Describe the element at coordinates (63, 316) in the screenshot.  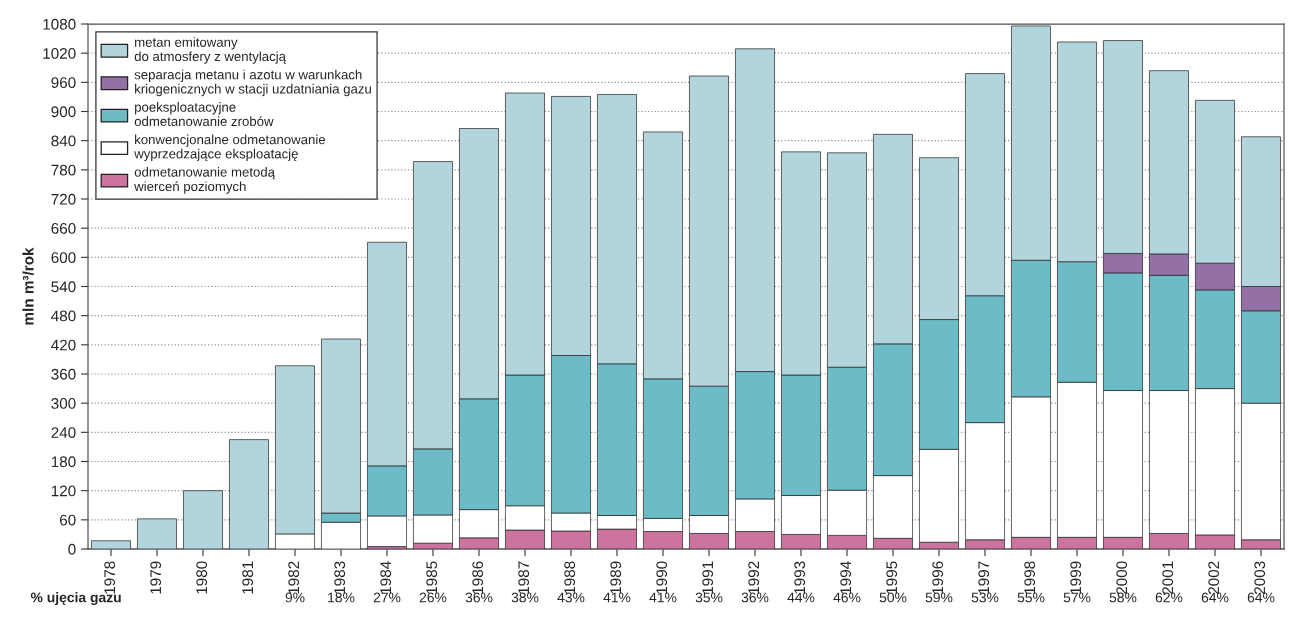
I see `y-tick-label: 480` at that location.